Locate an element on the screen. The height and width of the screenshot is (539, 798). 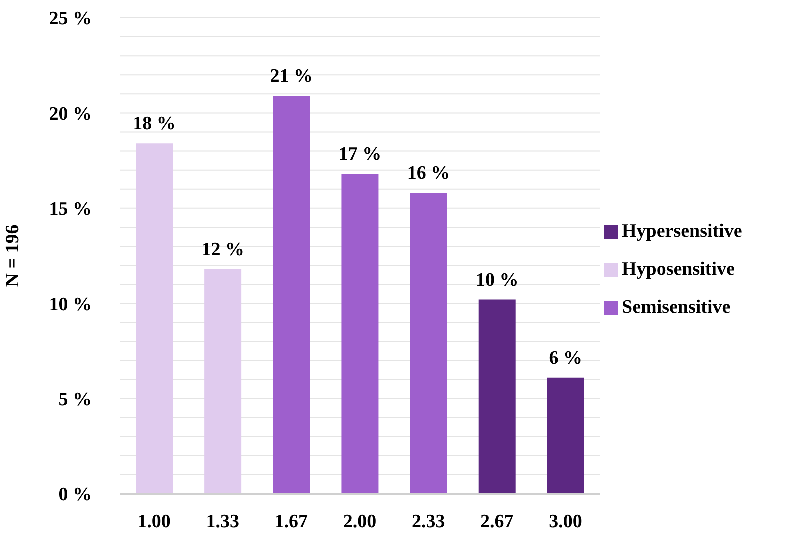
data-label: 10 % is located at coordinates (497, 280).